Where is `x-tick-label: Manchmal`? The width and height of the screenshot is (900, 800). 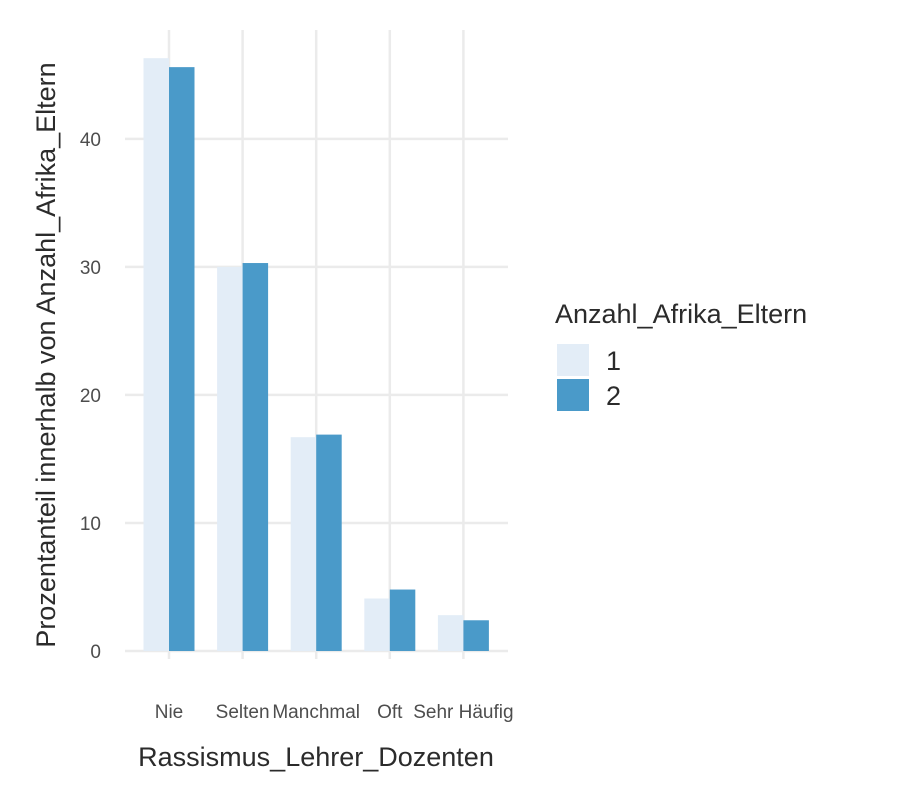
x-tick-label: Manchmal is located at coordinates (316, 712).